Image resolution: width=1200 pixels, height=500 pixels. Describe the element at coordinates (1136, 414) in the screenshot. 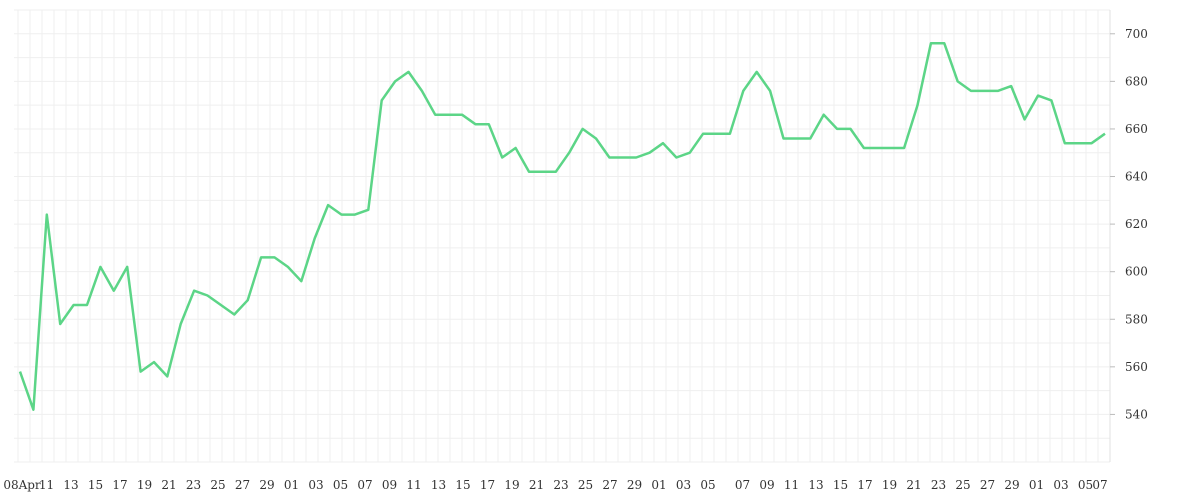

I see `y-tick-label: 540` at that location.